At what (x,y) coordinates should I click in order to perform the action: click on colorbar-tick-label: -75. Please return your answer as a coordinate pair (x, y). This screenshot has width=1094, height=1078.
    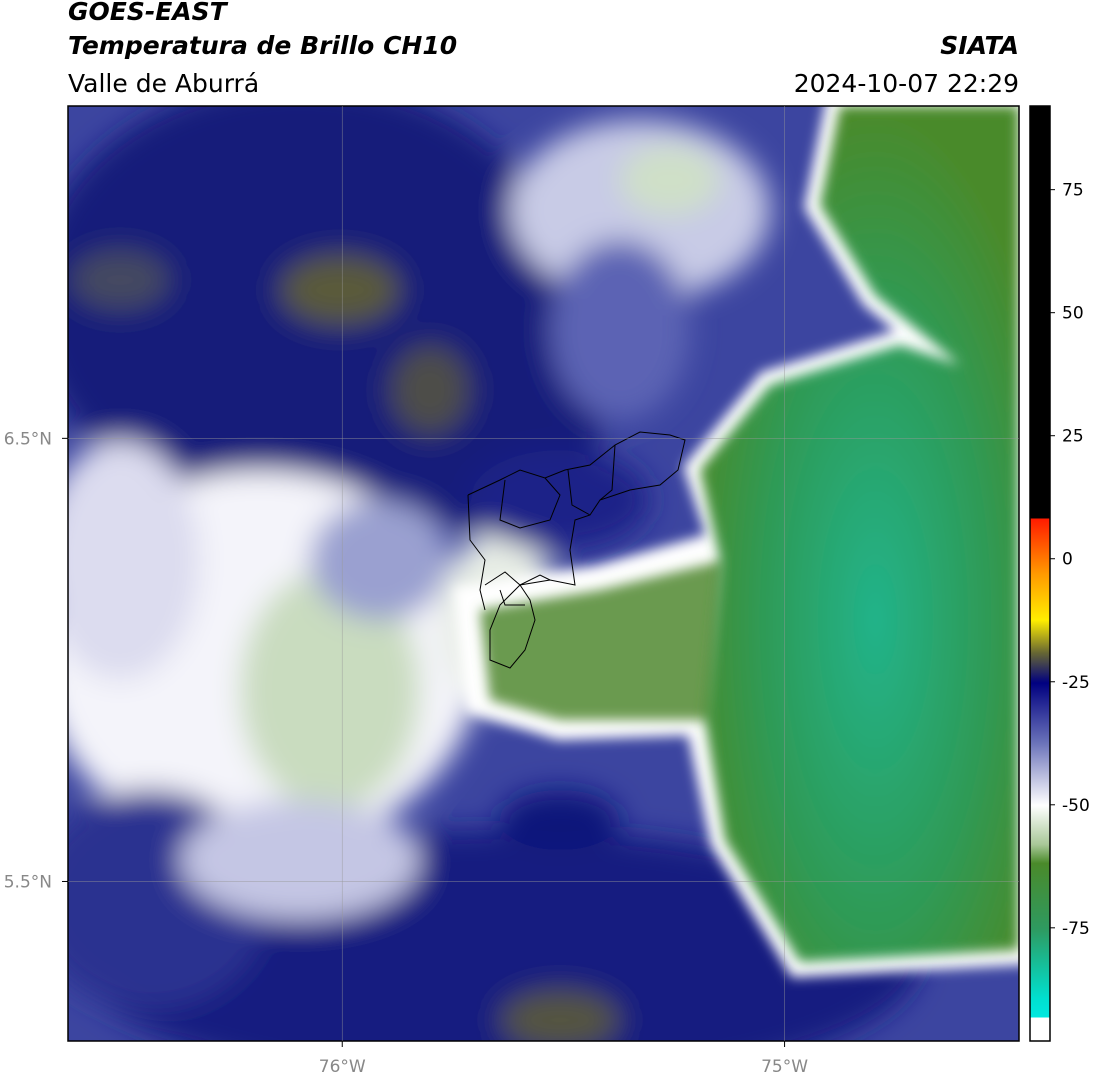
    Looking at the image, I should click on (1076, 929).